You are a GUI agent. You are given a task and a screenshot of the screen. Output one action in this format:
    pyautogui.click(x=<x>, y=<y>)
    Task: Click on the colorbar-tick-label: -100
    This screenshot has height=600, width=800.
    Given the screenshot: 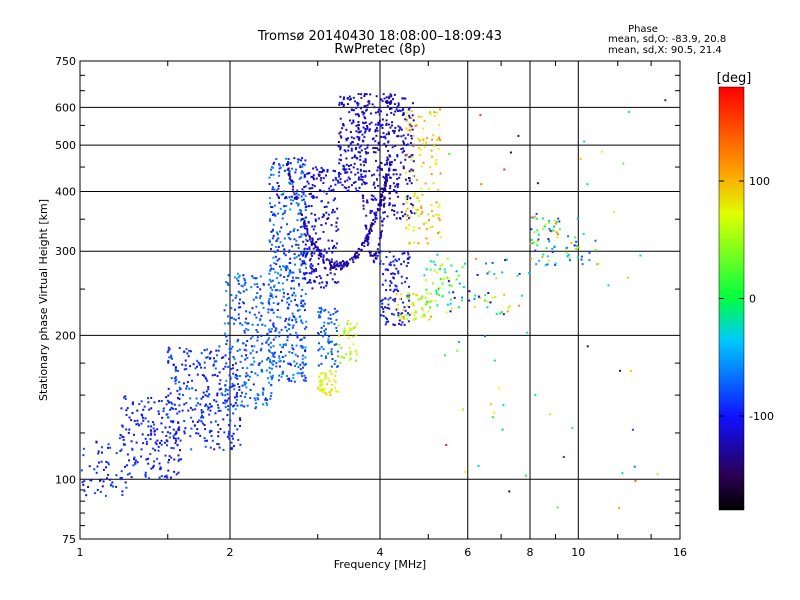 What is the action you would take?
    pyautogui.click(x=761, y=416)
    